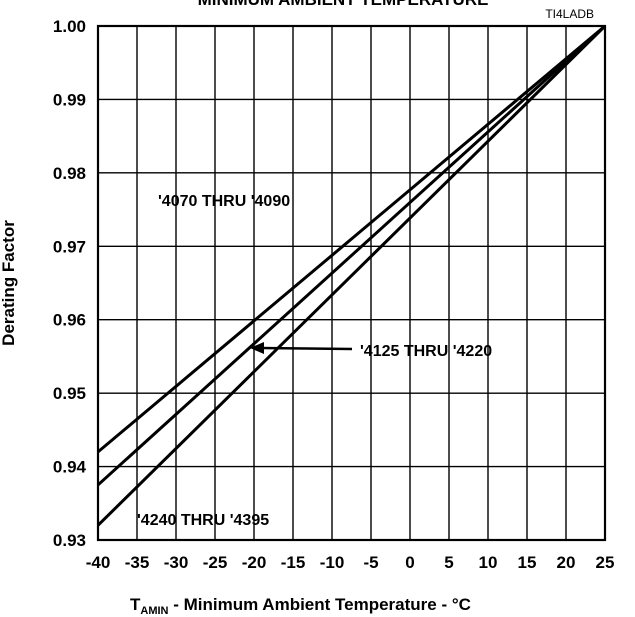 The image size is (635, 617). Describe the element at coordinates (566, 562) in the screenshot. I see `x-tick-label: 20` at that location.